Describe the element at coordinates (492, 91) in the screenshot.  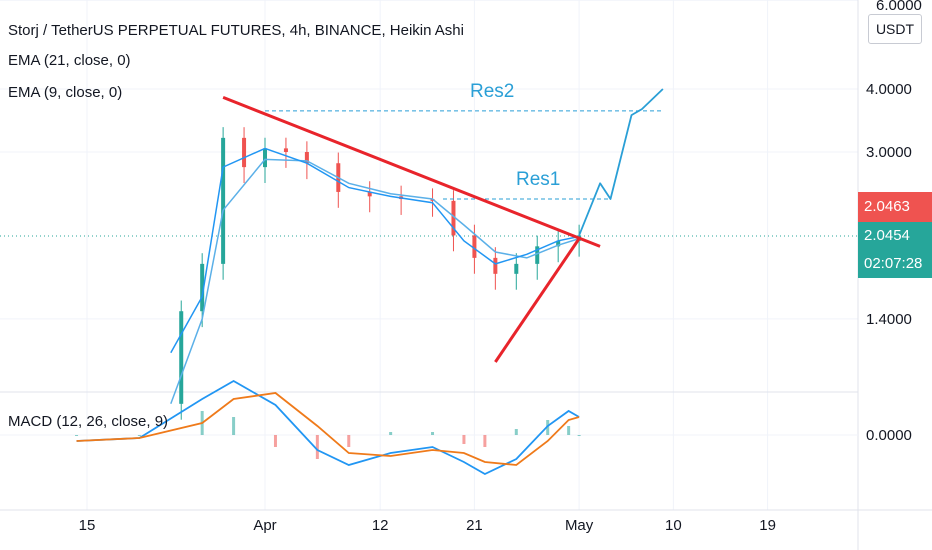
I see `res2-label: Res2` at that location.